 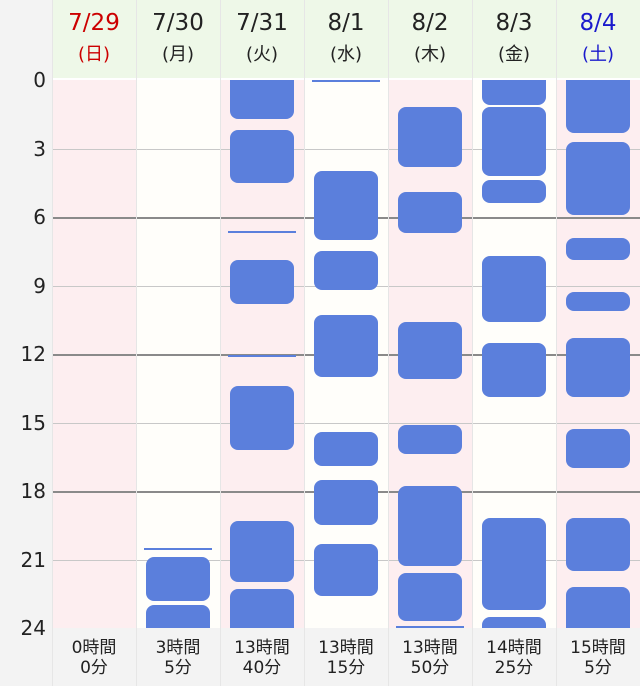 I want to click on day-date: 8/2, so click(x=430, y=23).